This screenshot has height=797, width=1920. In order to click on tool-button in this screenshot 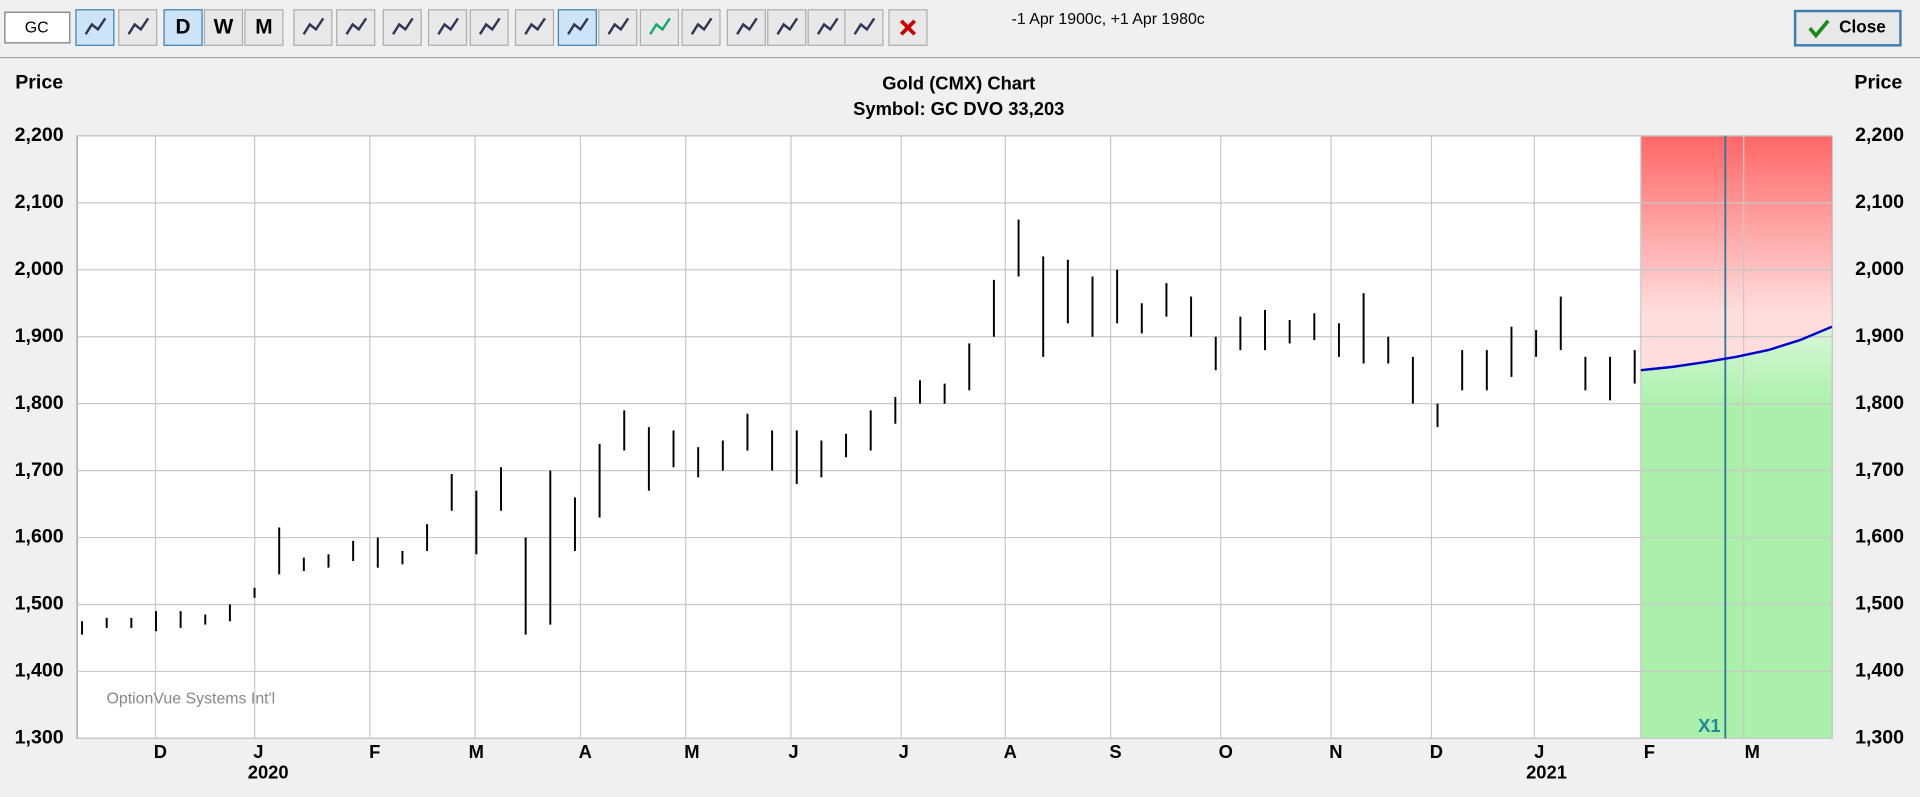, I will do `click(489, 27)`.